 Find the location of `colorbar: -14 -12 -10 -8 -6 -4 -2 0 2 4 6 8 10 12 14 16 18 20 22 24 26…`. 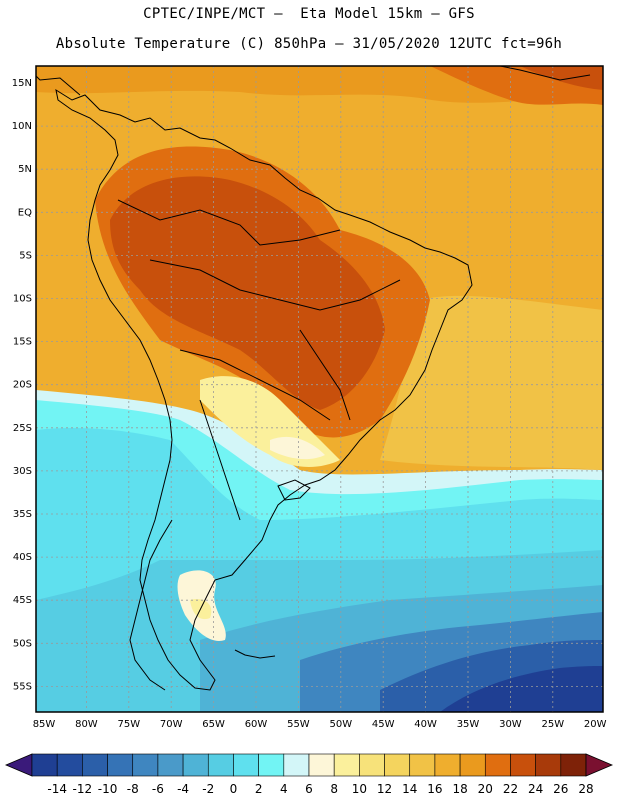

colorbar: -14 -12 -10 -8 -6 -4 -2 0 2 4 6 8 10 12 14 16 18 20 22 24 26… is located at coordinates (309, 774).